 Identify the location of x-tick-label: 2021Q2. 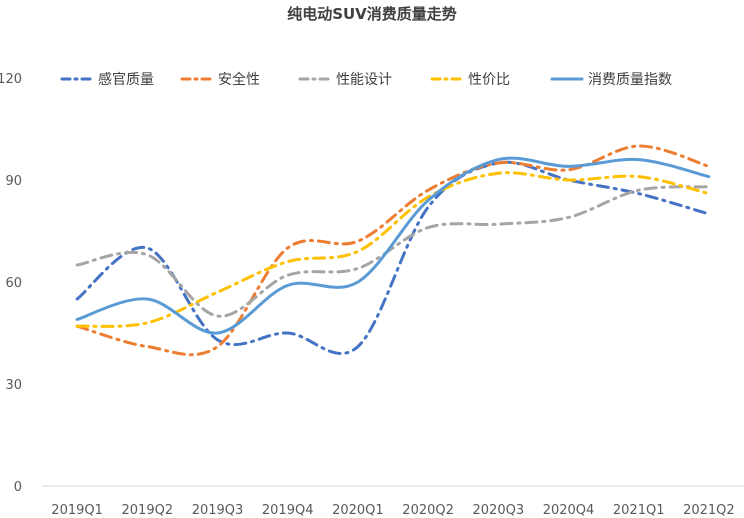
(709, 510).